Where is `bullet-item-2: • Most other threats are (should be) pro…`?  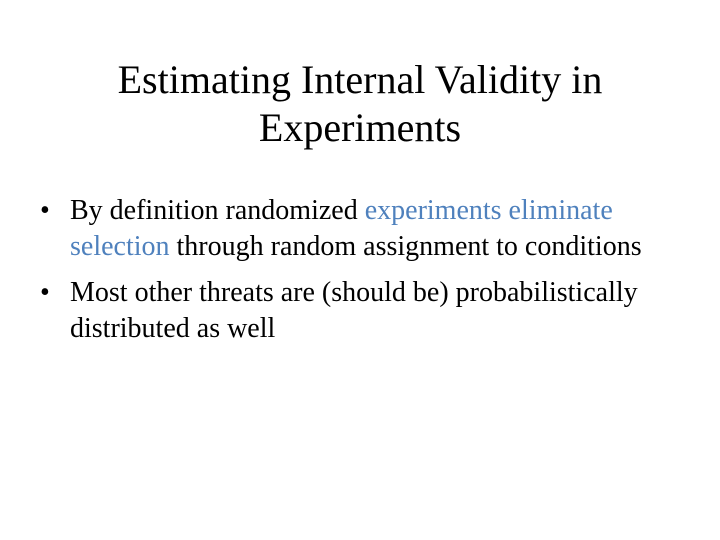
bullet-item-2: • Most other threats are (should be) pro… is located at coordinates (365, 311).